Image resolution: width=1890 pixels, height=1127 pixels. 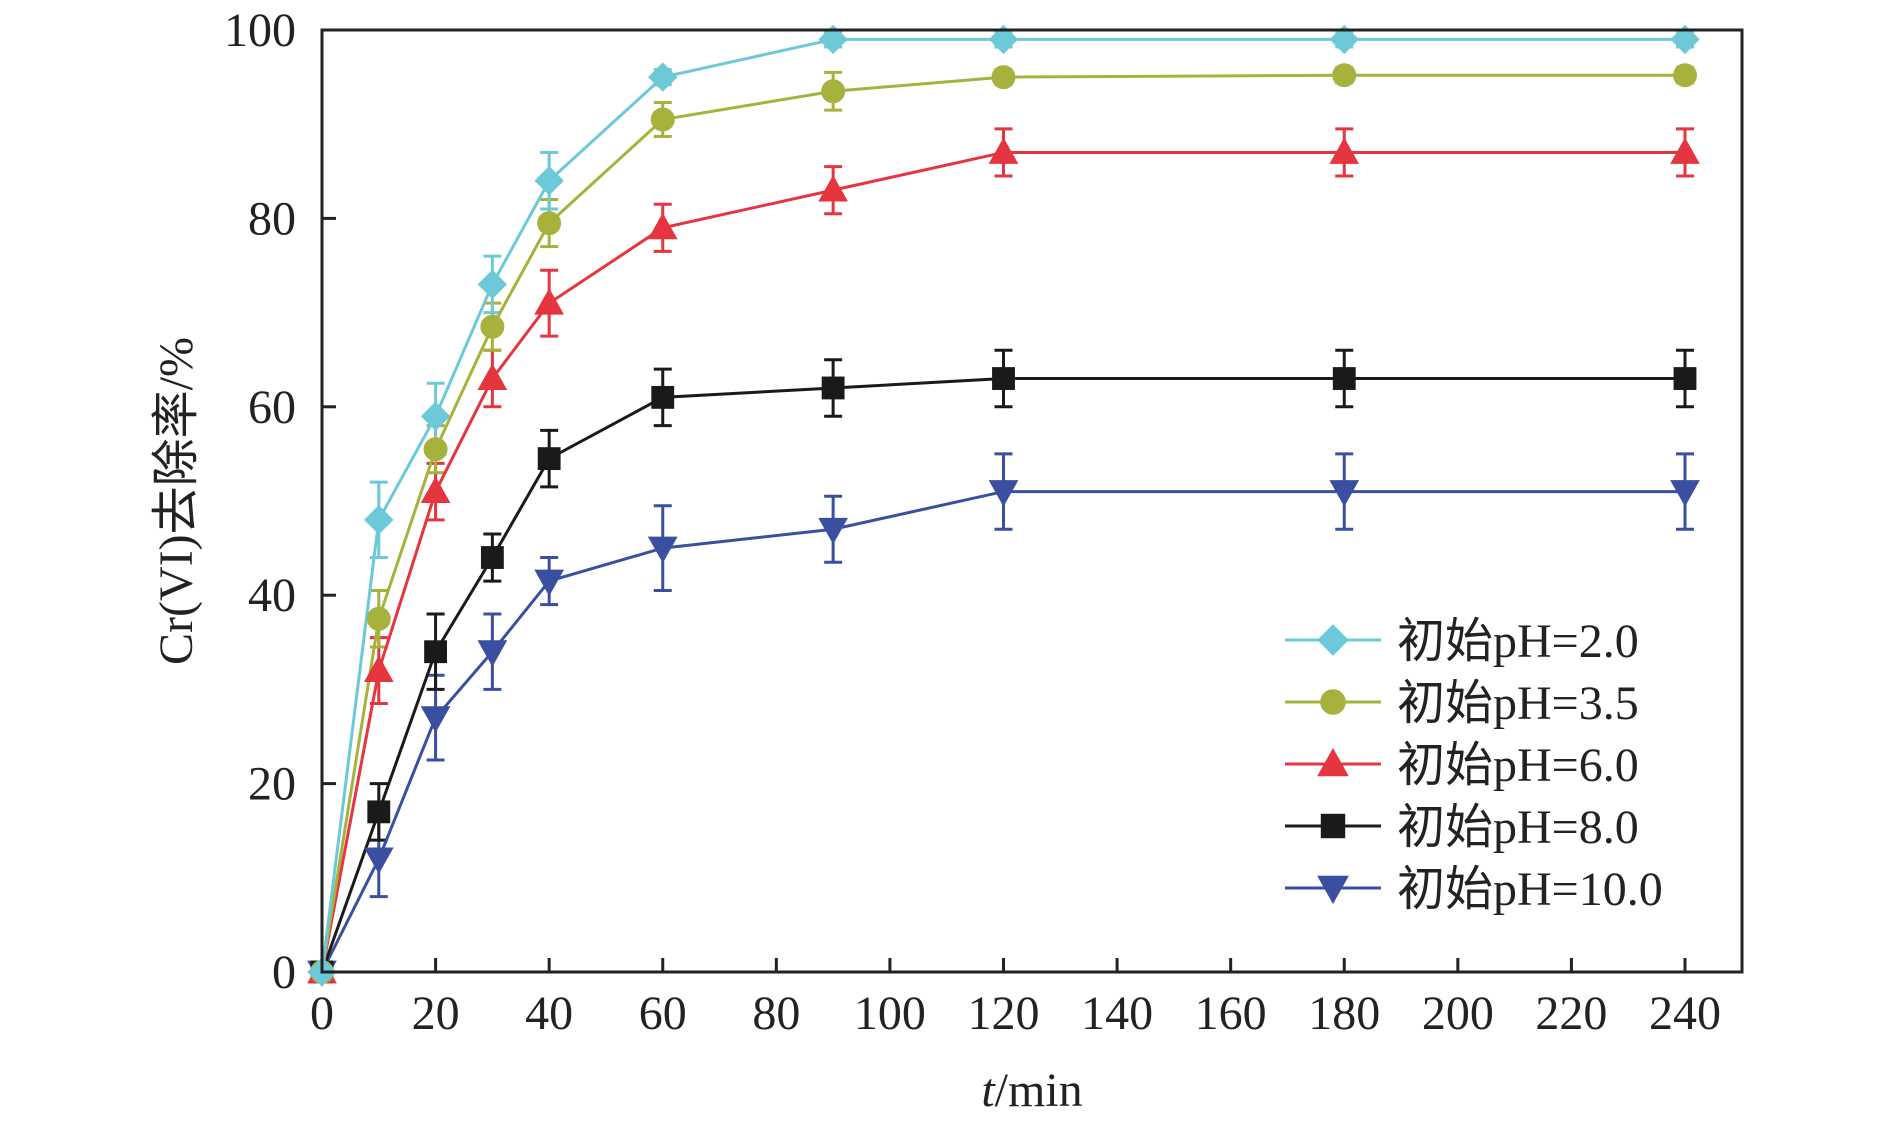 What do you see at coordinates (272, 218) in the screenshot?
I see `y-tick-label: 80` at bounding box center [272, 218].